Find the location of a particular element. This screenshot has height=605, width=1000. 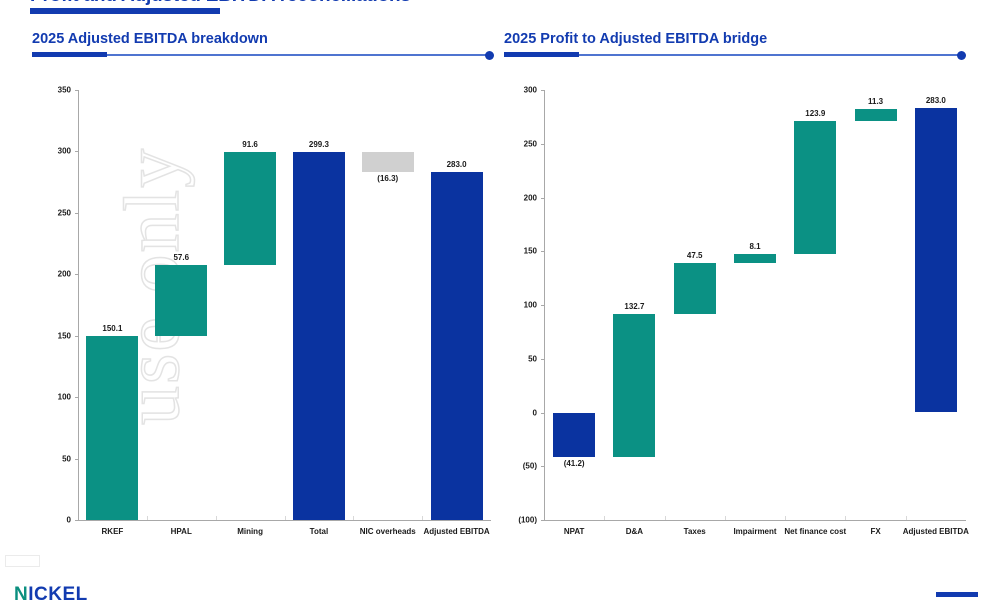

panel-header-ebitda-breakdown: 2025 Adjusted EBITDA breakdown is located at coordinates (263, 45).